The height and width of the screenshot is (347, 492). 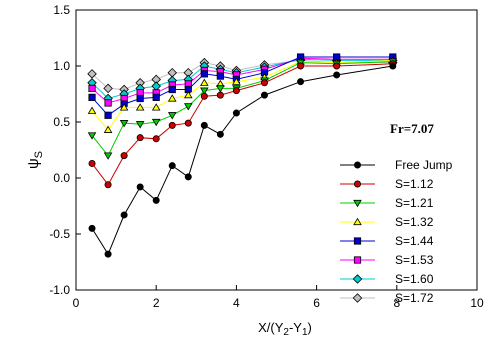 I want to click on legend-entry: S=1.21, so click(x=387, y=203).